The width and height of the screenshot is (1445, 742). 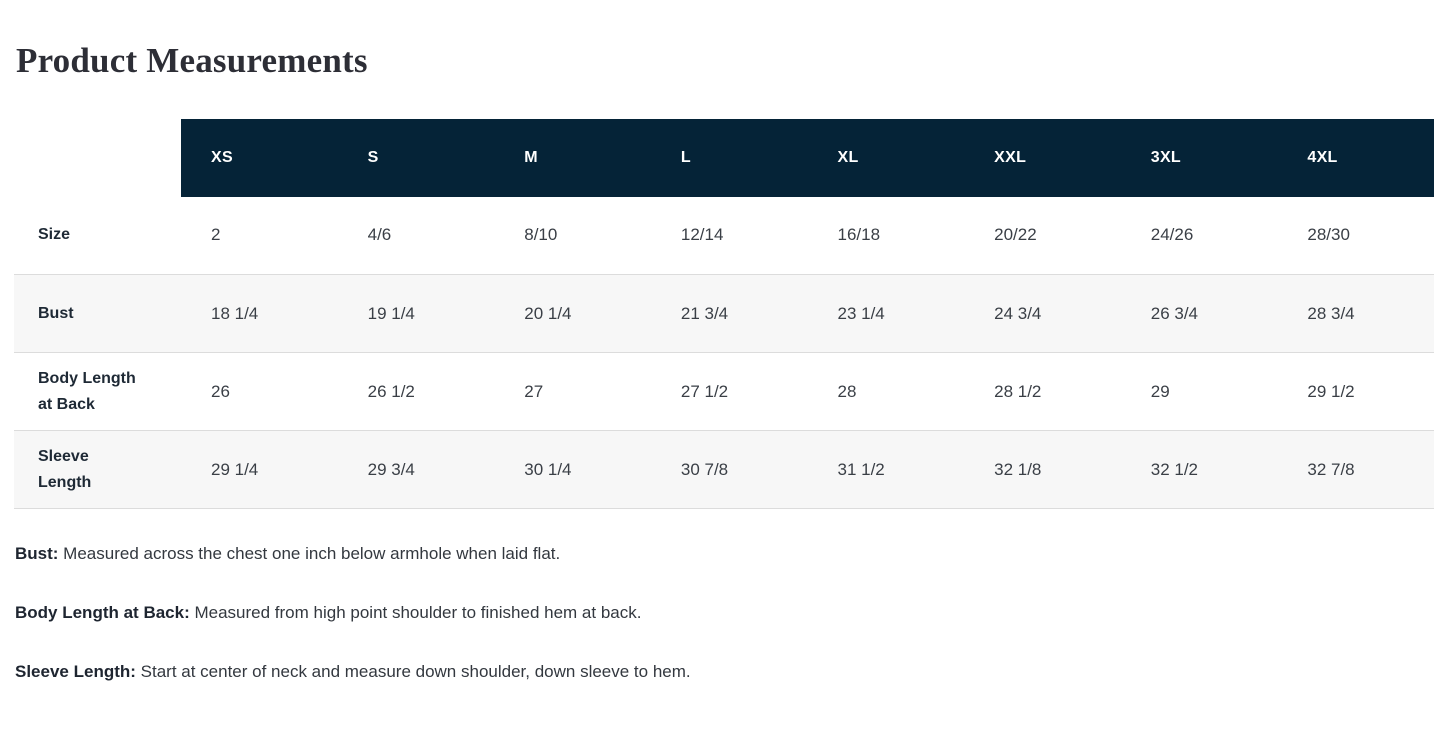 What do you see at coordinates (259, 313) in the screenshot?
I see `measurement-cell: 18 1/4` at bounding box center [259, 313].